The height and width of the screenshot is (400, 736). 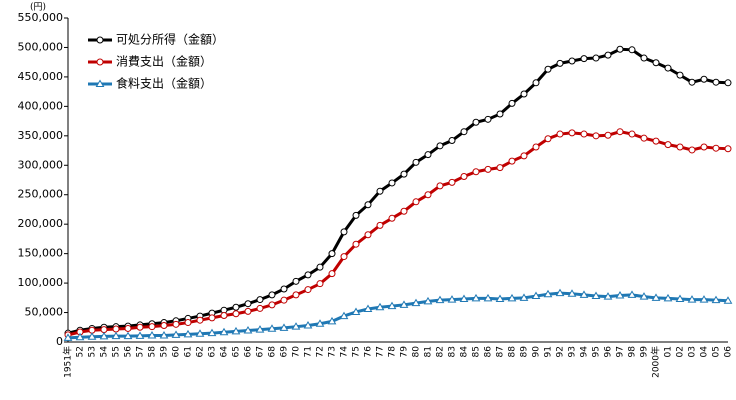 I want to click on legend-marker, so click(x=100, y=40).